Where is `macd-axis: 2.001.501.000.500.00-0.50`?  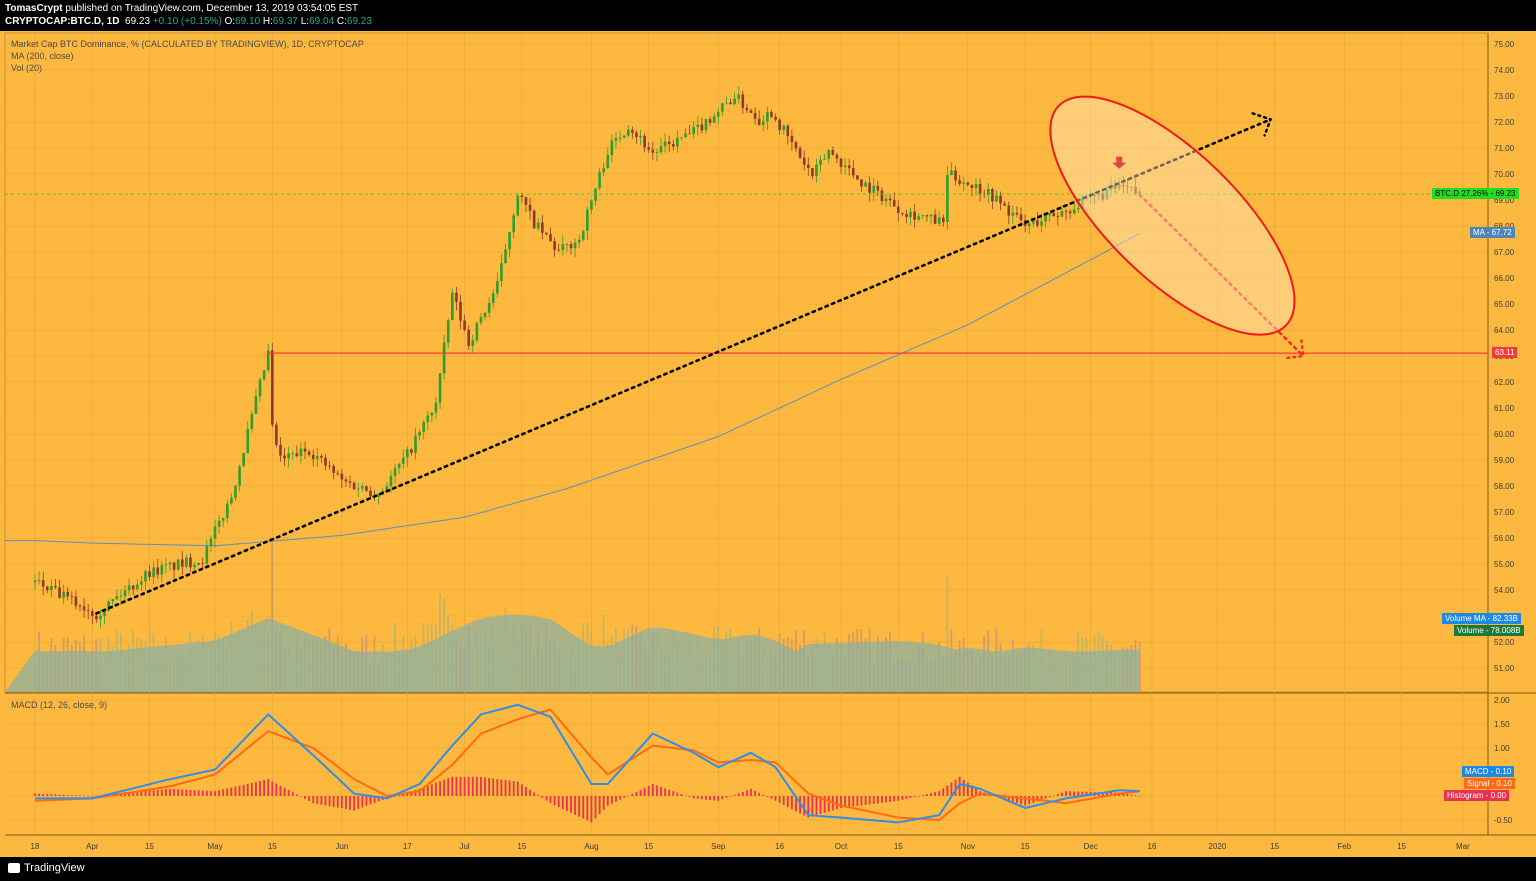
macd-axis: 2.001.501.000.500.00-0.50 is located at coordinates (759, 760).